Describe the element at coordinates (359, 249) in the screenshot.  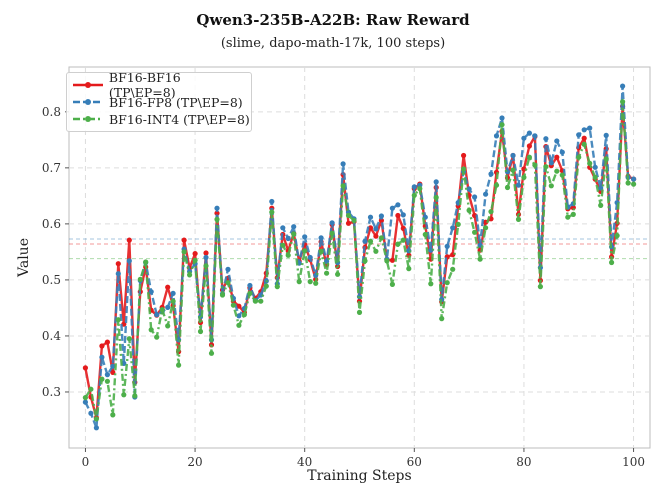
I see `reference-lines` at that location.